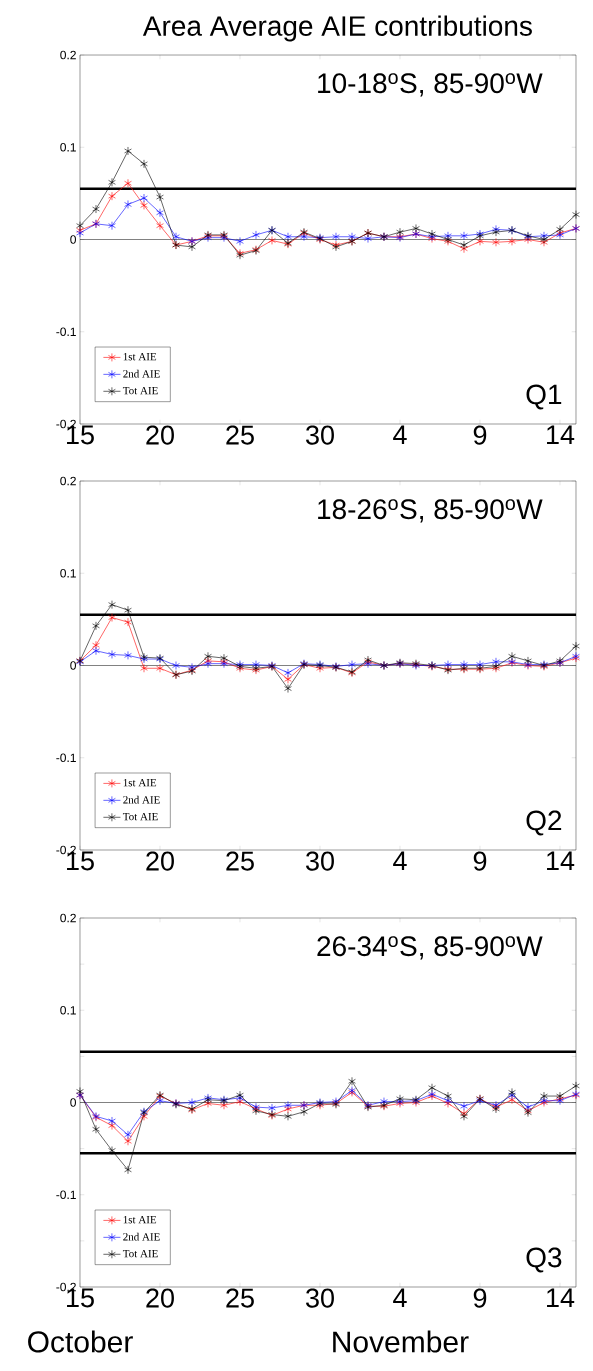 The width and height of the screenshot is (593, 1371). What do you see at coordinates (544, 1260) in the screenshot?
I see `annotation: Q3` at bounding box center [544, 1260].